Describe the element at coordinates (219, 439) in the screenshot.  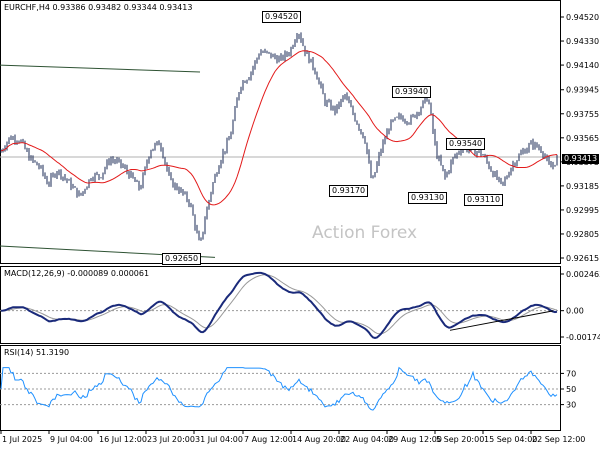
I see `time-axis-label: 31 Jul 04:00` at that location.